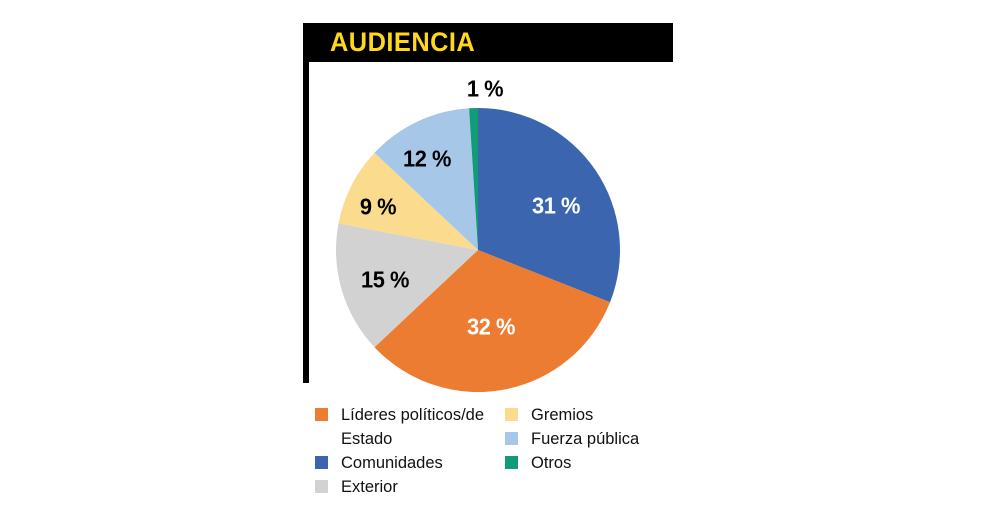  I want to click on legend-item-gremios: Gremios, so click(574, 415).